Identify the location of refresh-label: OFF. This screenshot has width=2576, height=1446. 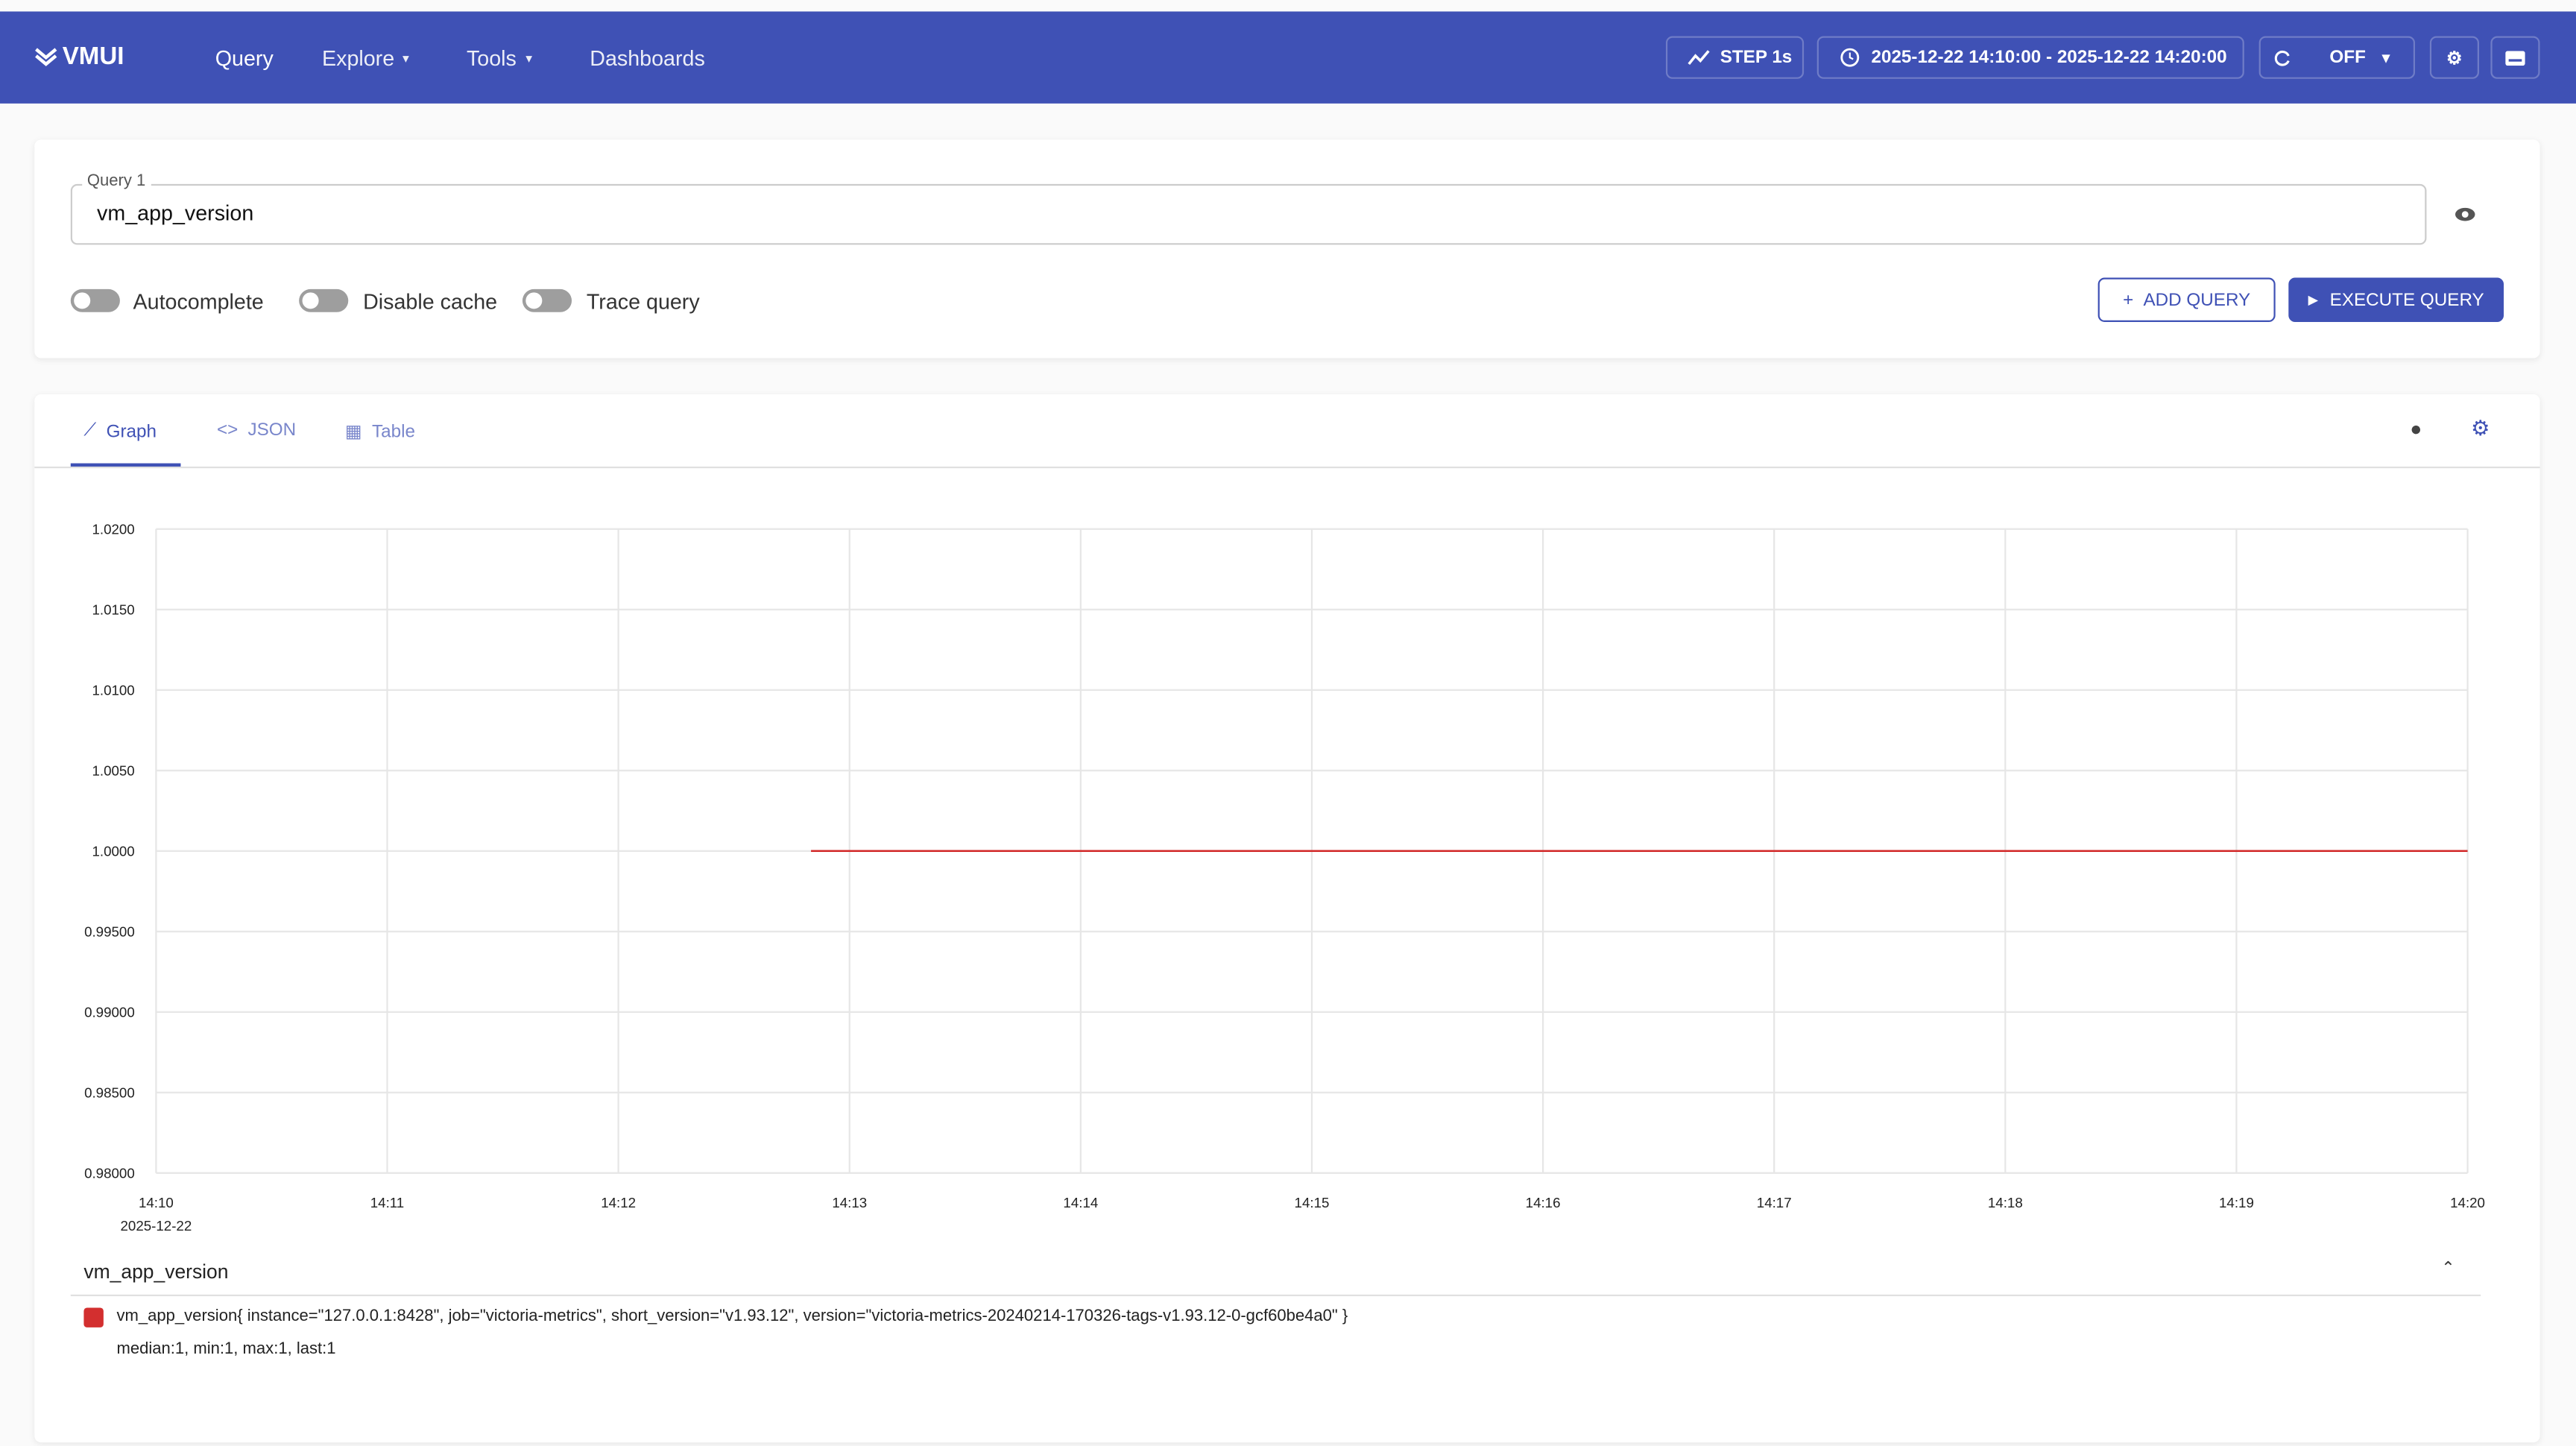
(2347, 57).